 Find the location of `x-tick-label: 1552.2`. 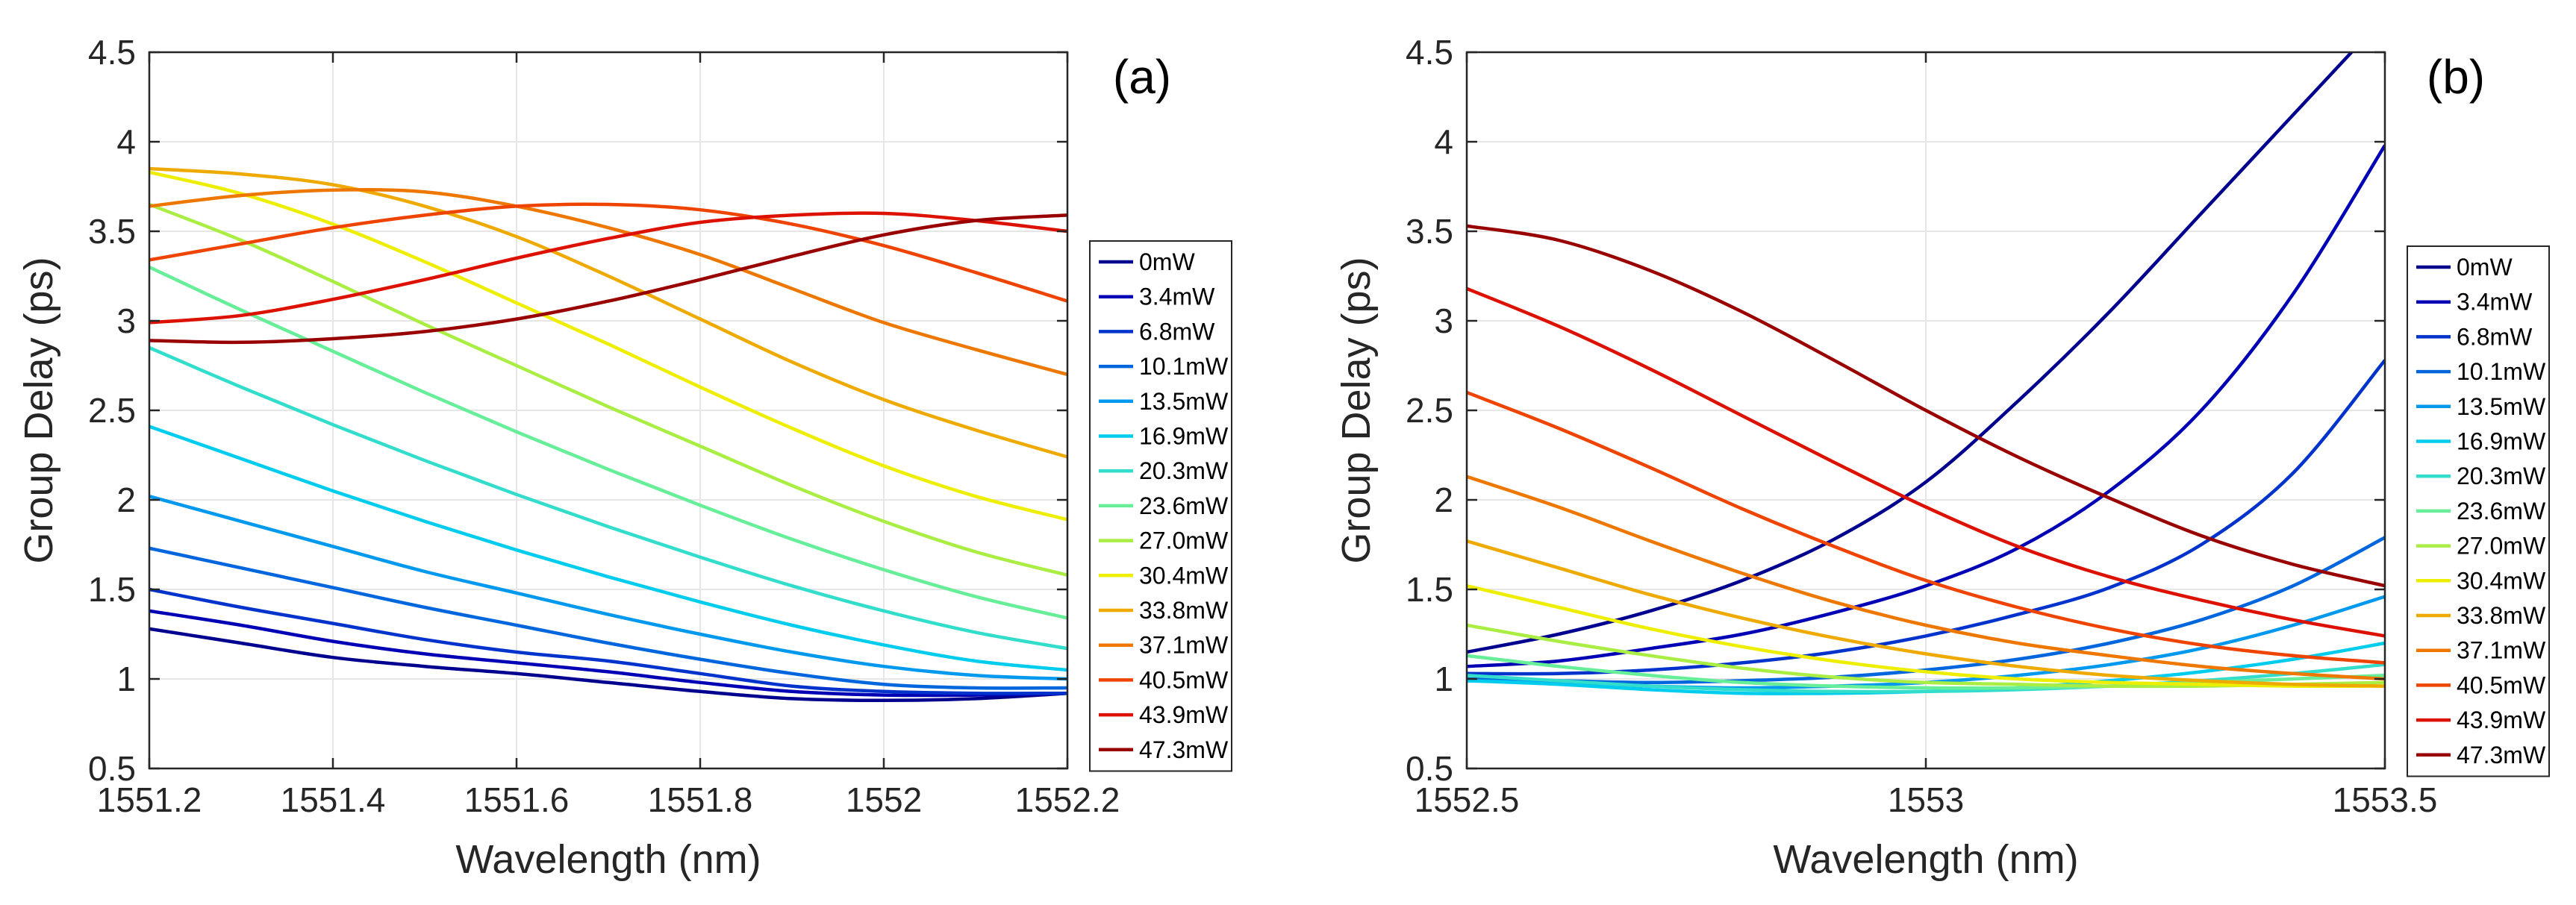

x-tick-label: 1552.2 is located at coordinates (1067, 799).